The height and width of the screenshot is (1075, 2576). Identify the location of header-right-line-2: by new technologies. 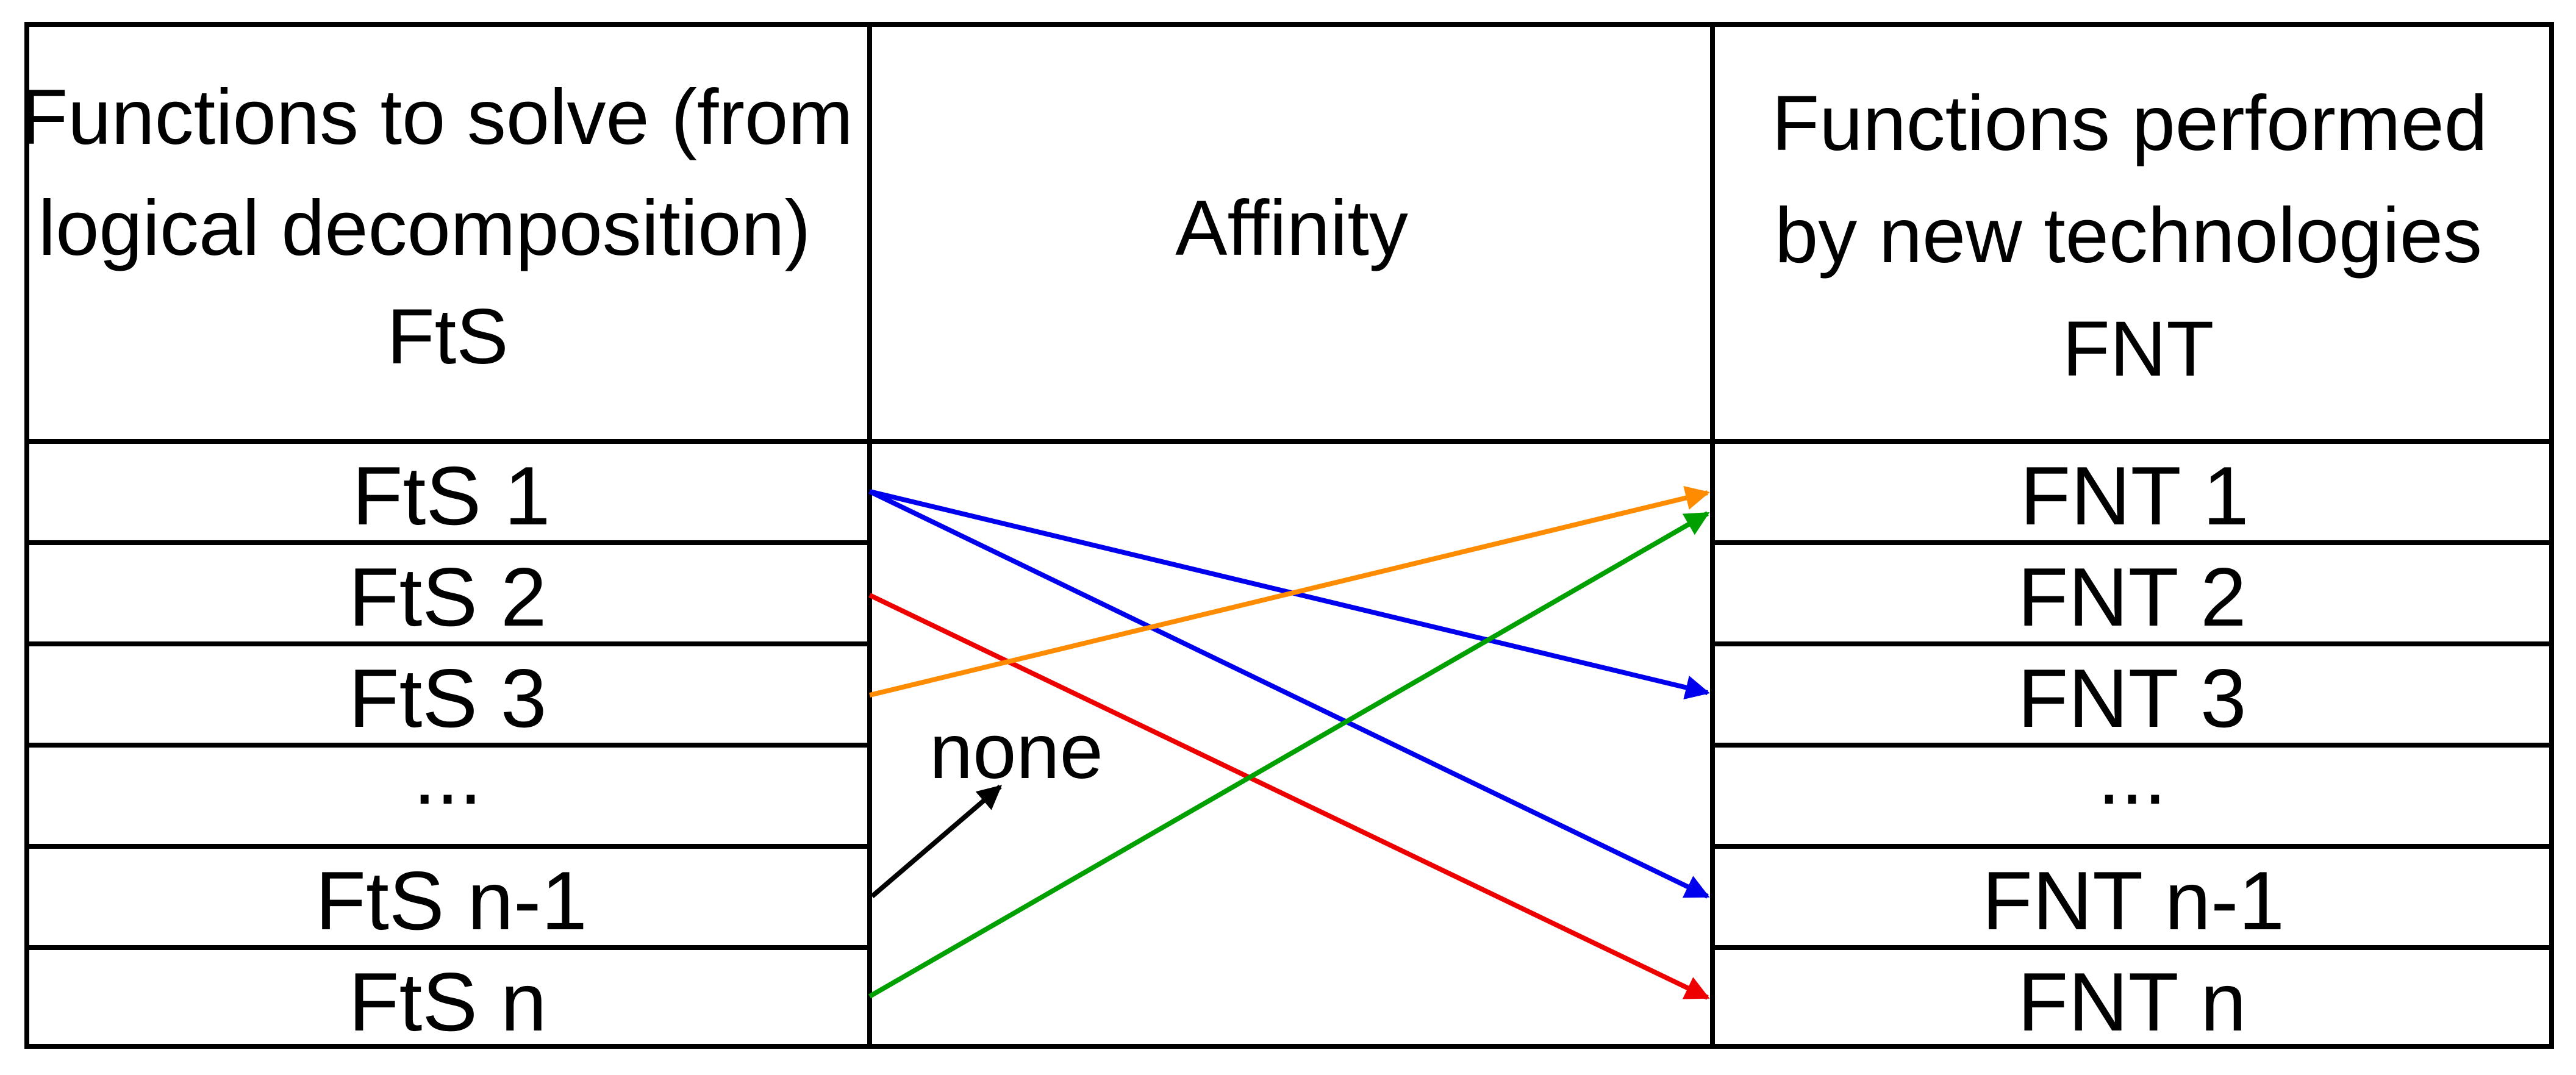
(2128, 235).